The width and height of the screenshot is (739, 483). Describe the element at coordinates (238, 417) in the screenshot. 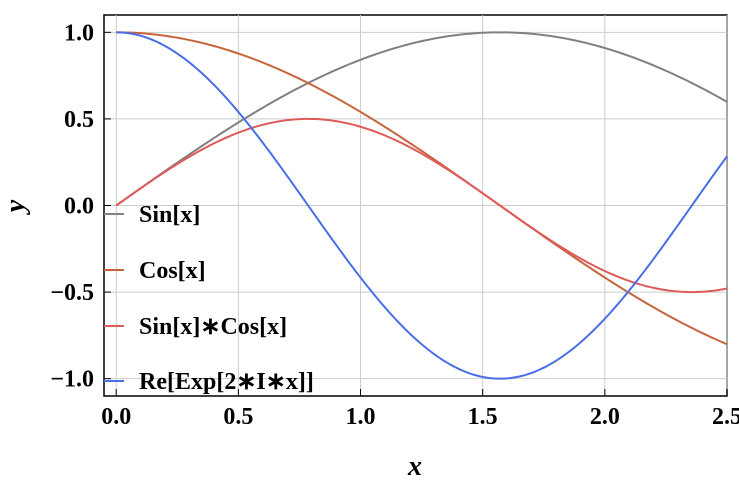

I see `x-tick-label: 0.5` at that location.